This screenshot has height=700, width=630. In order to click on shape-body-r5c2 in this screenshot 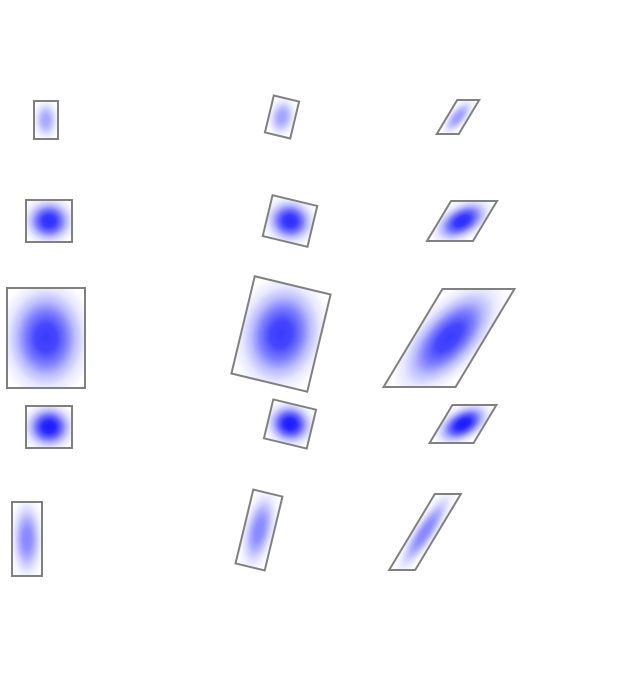, I will do `click(259, 530)`.